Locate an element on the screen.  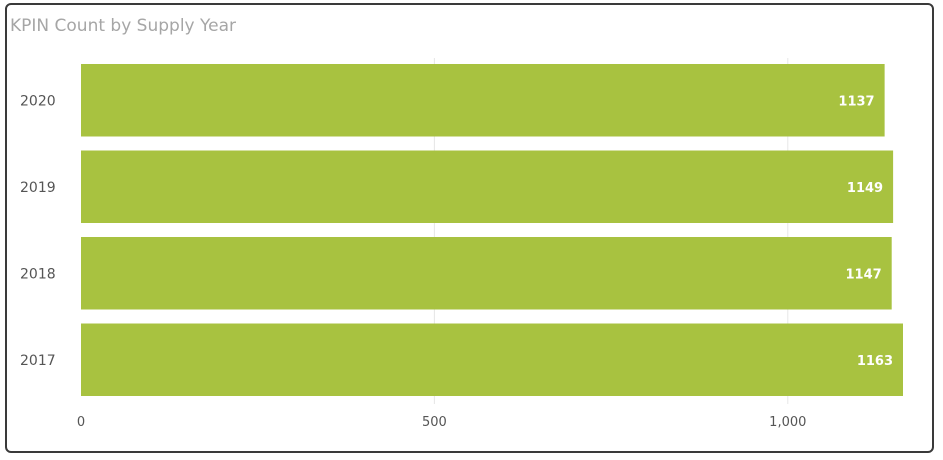
data-label-2020: 1137 is located at coordinates (856, 101).